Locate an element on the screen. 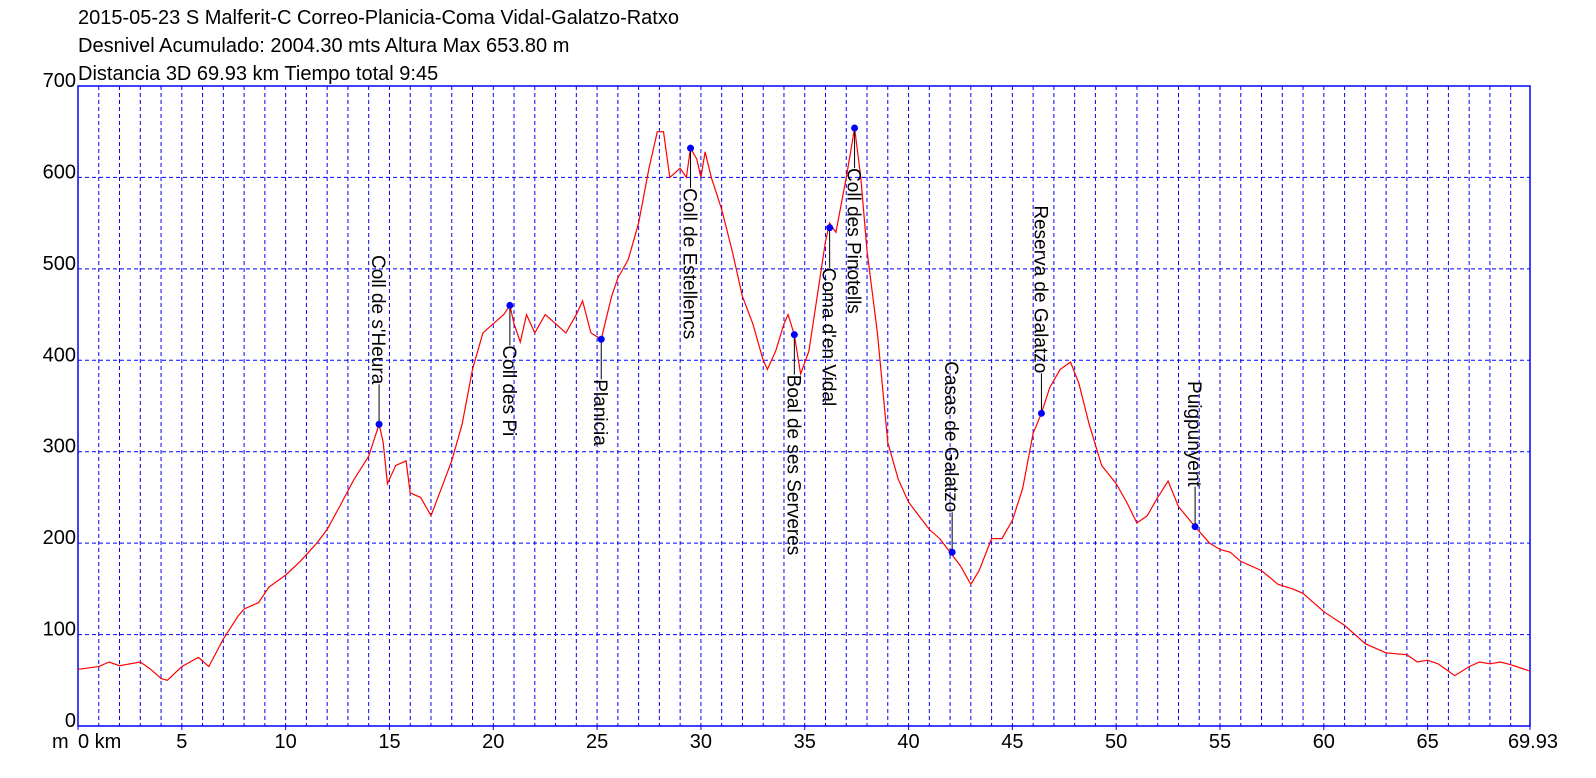 Image resolution: width=1596 pixels, height=778 pixels. title-line: Distancia 3D 69.93 km Tiempo total 9:45 is located at coordinates (258, 74).